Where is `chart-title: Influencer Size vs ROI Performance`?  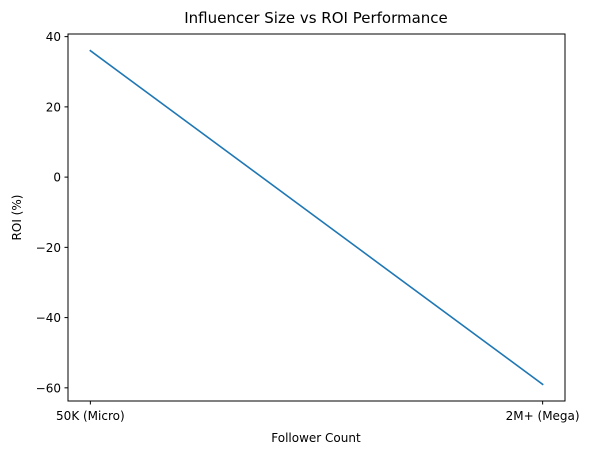 chart-title: Influencer Size vs ROI Performance is located at coordinates (316, 18).